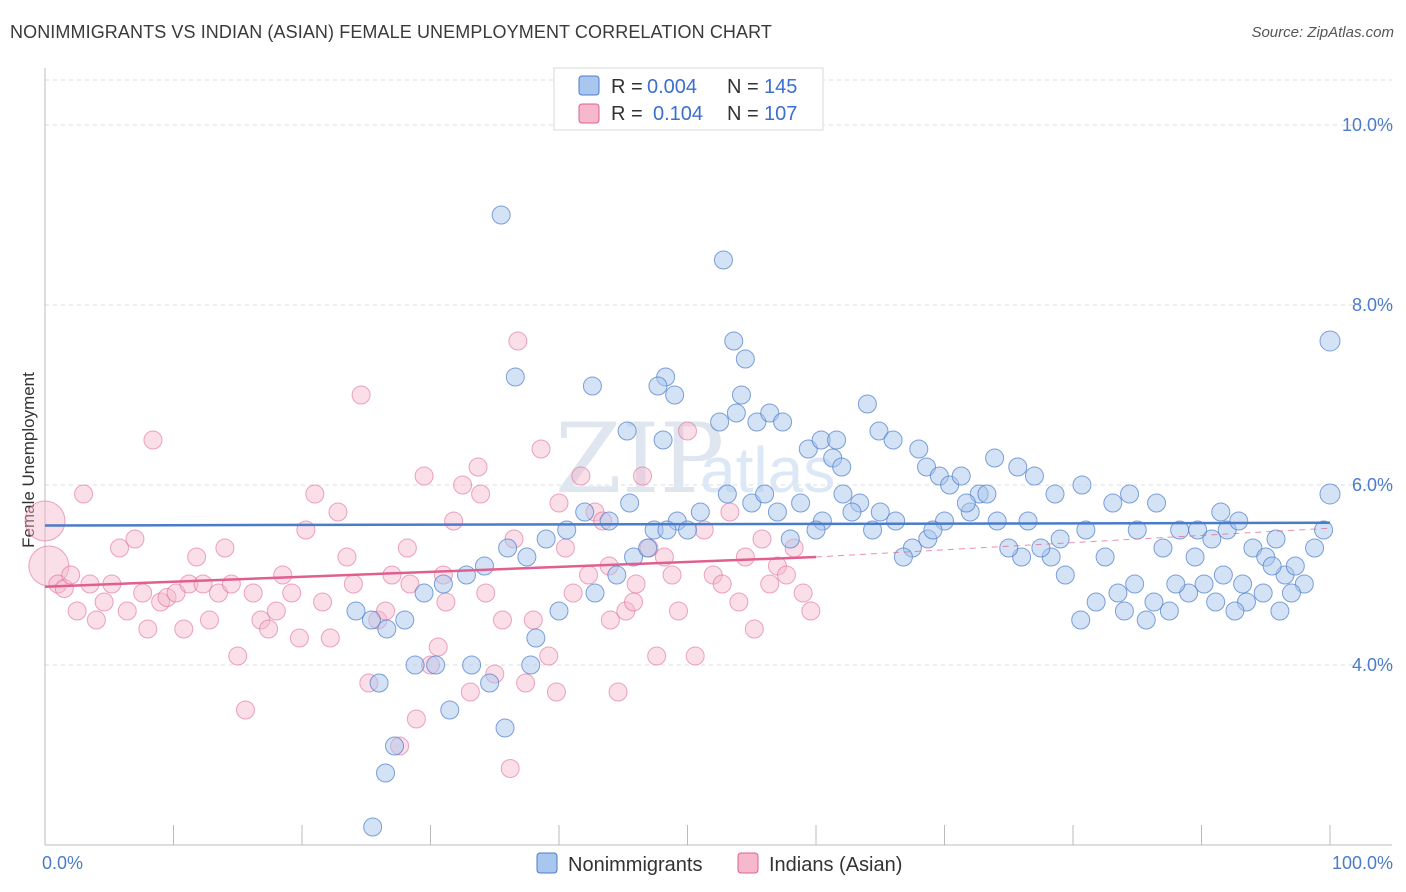 The image size is (1406, 892). What do you see at coordinates (639, 459) in the screenshot?
I see `watermark-zip: ZIP` at bounding box center [639, 459].